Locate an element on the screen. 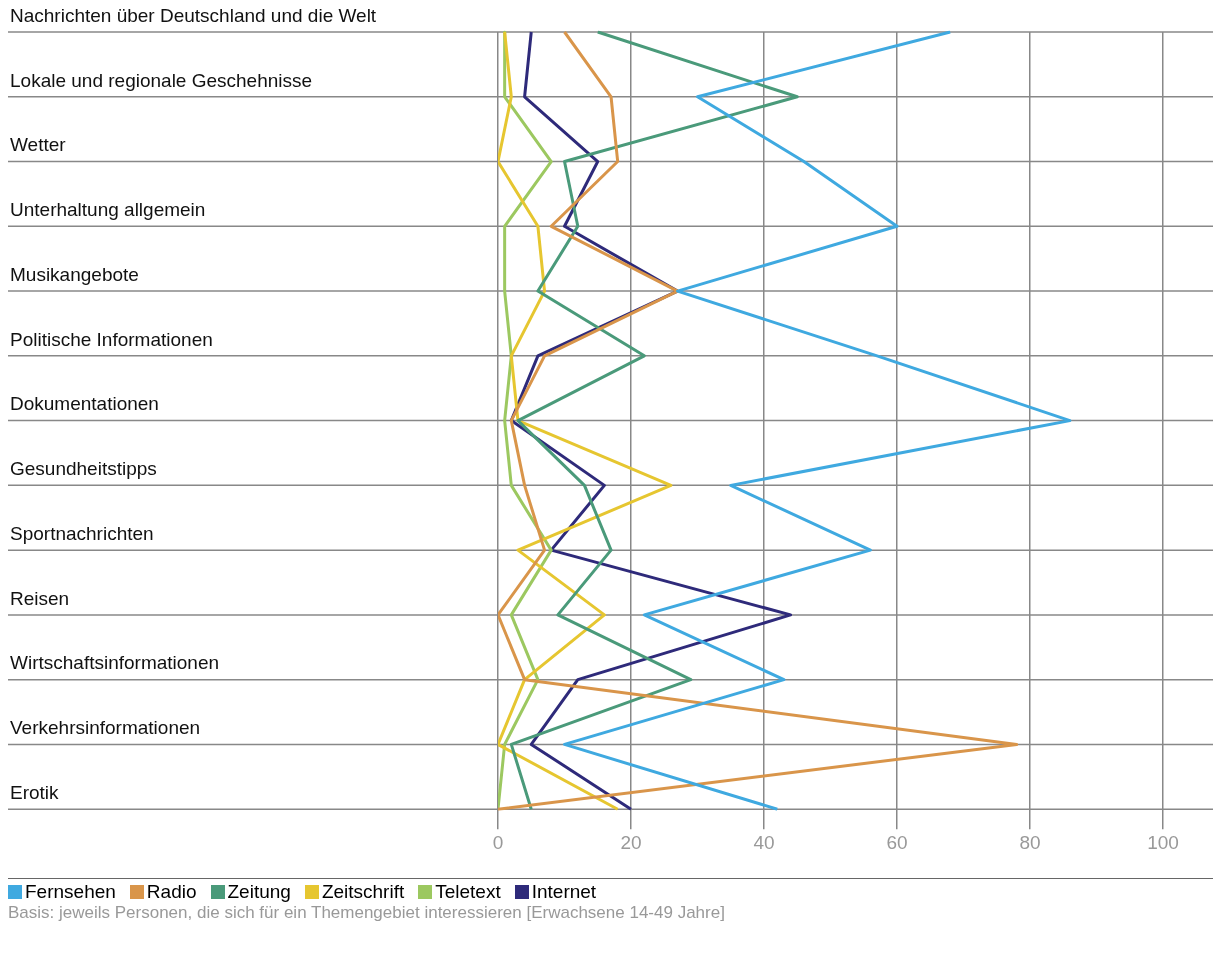 The height and width of the screenshot is (959, 1221). y-tick-label: Gesundheitstipps is located at coordinates (83, 469).